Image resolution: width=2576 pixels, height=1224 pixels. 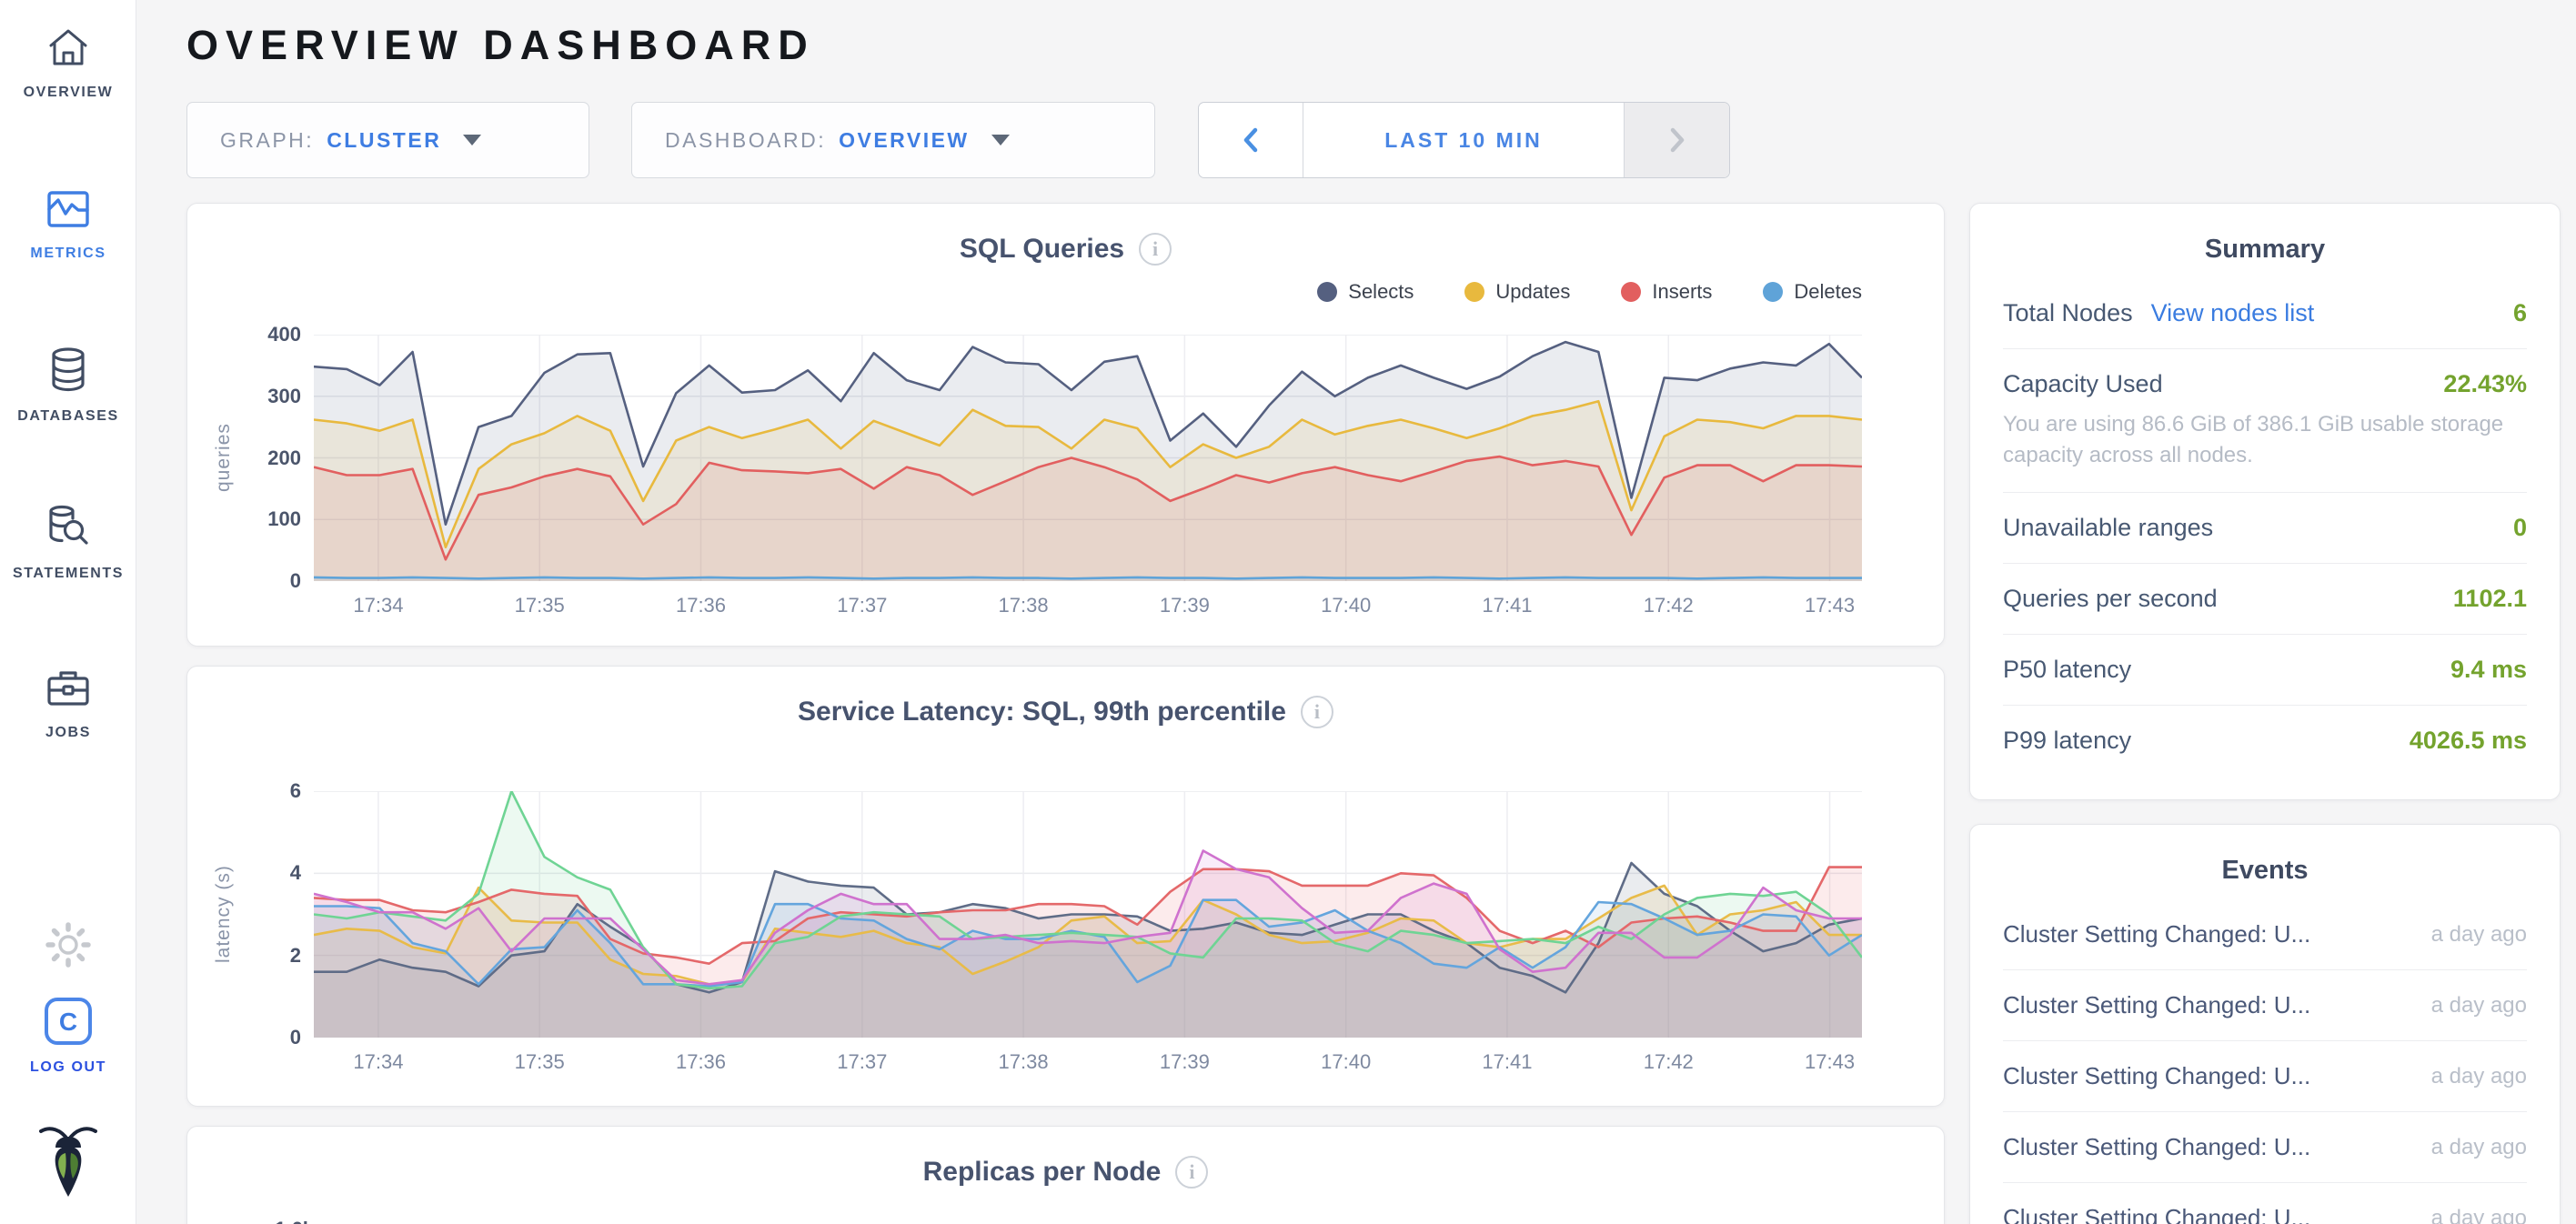 What do you see at coordinates (1088, 457) in the screenshot?
I see `sql-queries-plot` at bounding box center [1088, 457].